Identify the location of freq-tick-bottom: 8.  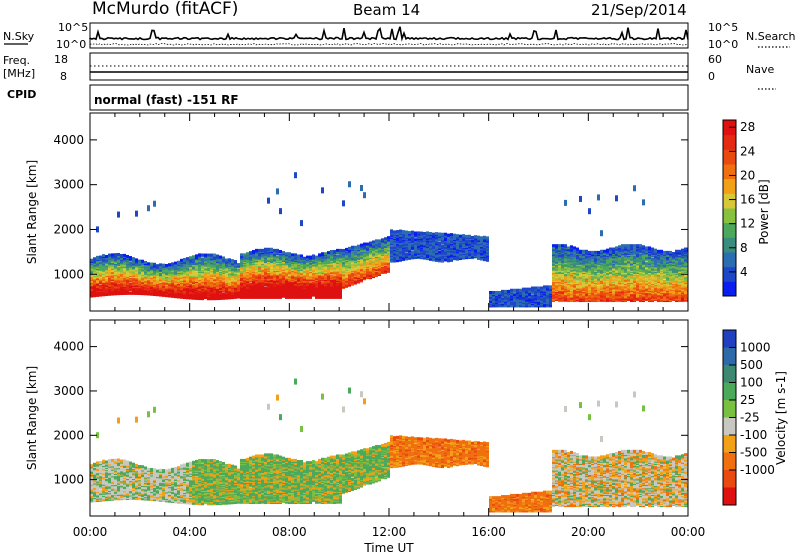
(63, 76).